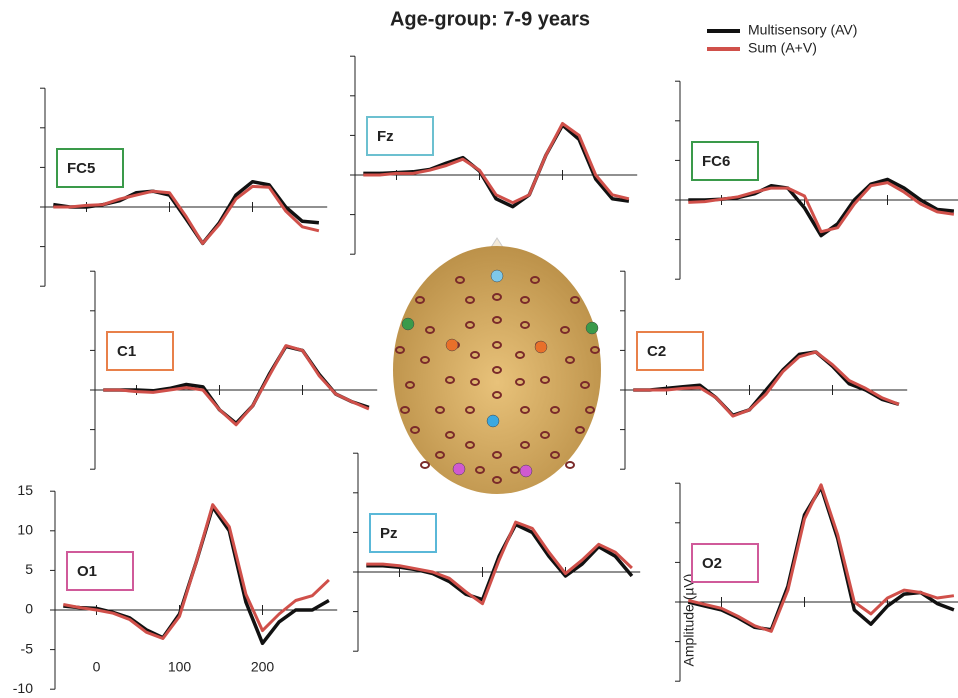 The image size is (958, 698). What do you see at coordinates (126, 351) in the screenshot?
I see `electrode-label: C1` at bounding box center [126, 351].